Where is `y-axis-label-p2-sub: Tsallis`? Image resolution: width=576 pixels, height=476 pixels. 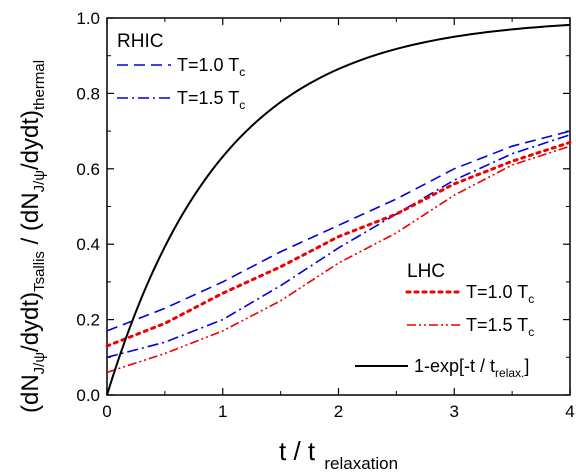
y-axis-label-p2-sub: Tsallis is located at coordinates (39, 271).